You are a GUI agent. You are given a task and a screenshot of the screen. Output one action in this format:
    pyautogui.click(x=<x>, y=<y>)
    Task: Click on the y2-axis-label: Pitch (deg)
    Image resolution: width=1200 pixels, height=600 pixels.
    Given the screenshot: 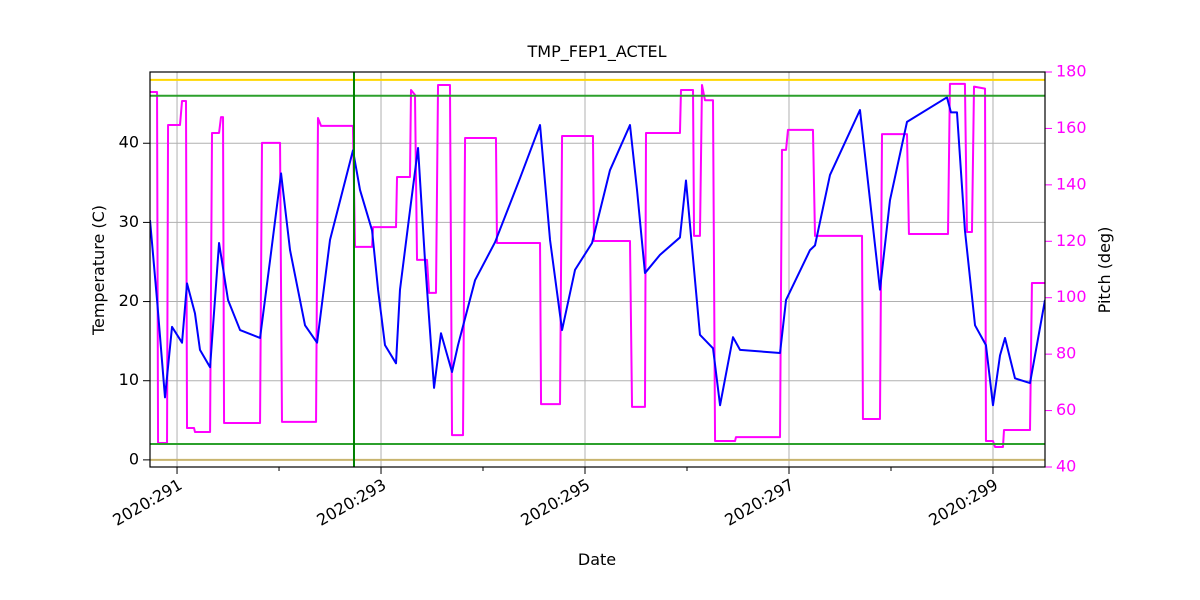 What is the action you would take?
    pyautogui.click(x=1104, y=270)
    